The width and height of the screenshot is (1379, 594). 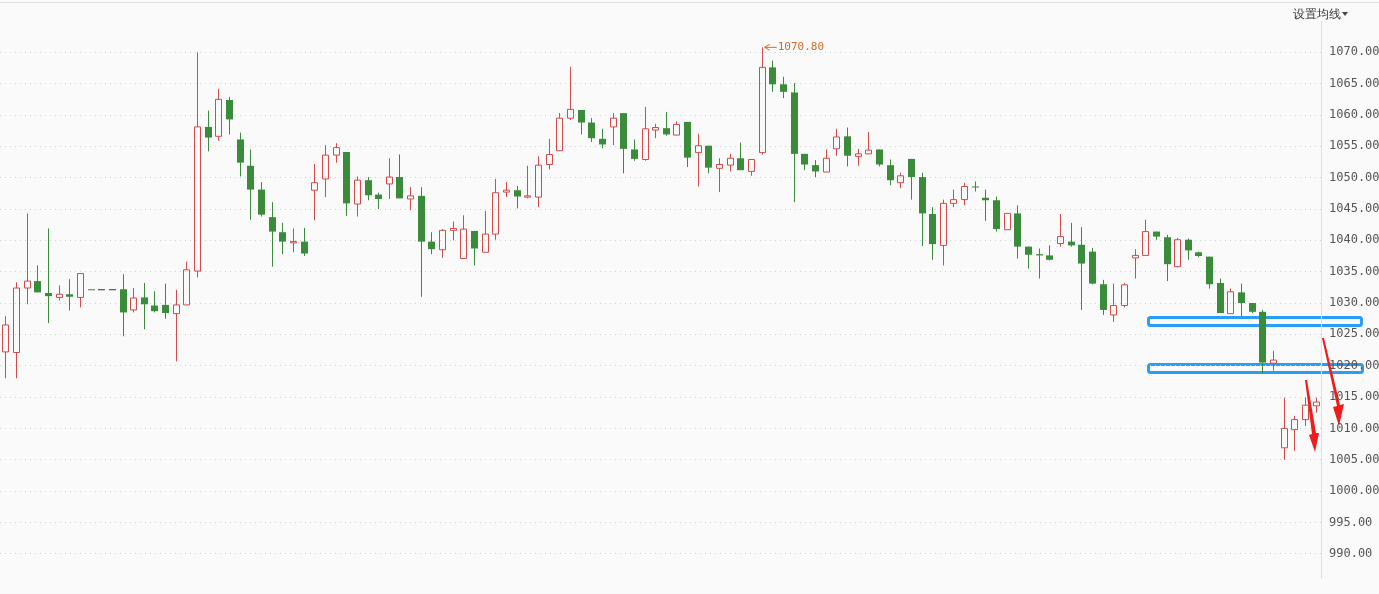 I want to click on y-tick-label: 1055.00, so click(x=1354, y=145).